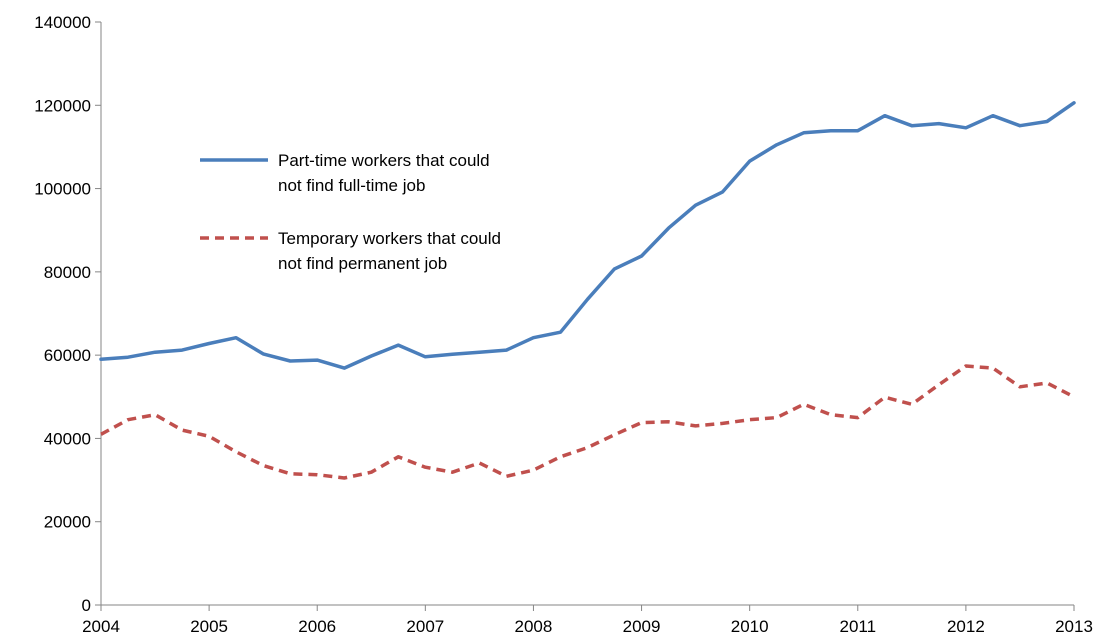 The image size is (1101, 642). What do you see at coordinates (425, 626) in the screenshot?
I see `x-tick-label: 2007` at bounding box center [425, 626].